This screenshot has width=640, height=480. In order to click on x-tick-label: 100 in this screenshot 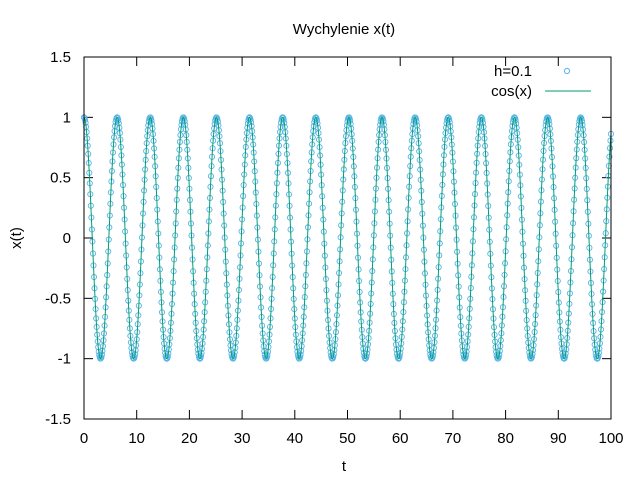, I will do `click(610, 438)`.